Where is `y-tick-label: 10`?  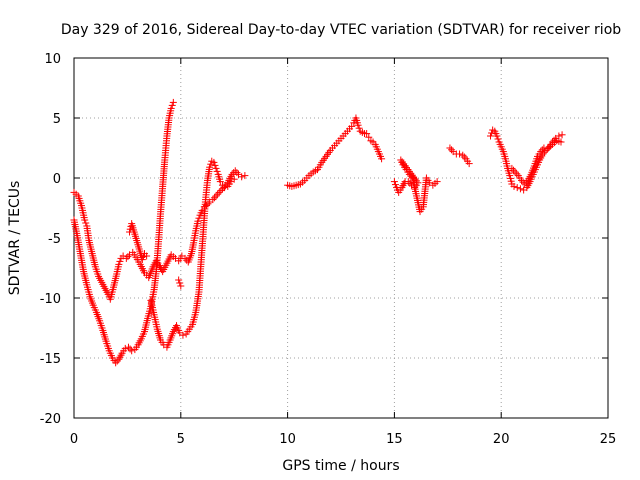
y-tick-label: 10 is located at coordinates (52, 59).